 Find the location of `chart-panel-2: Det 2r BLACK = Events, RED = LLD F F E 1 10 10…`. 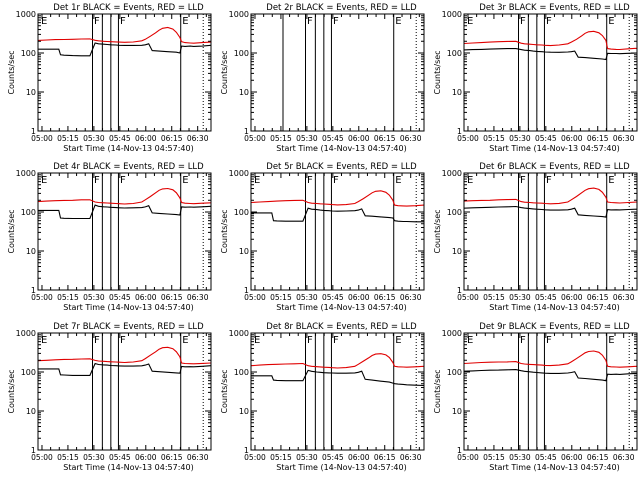

chart-panel-2: Det 2r BLACK = Events, RED = LLD F F E 1 10 10… is located at coordinates (322, 78).